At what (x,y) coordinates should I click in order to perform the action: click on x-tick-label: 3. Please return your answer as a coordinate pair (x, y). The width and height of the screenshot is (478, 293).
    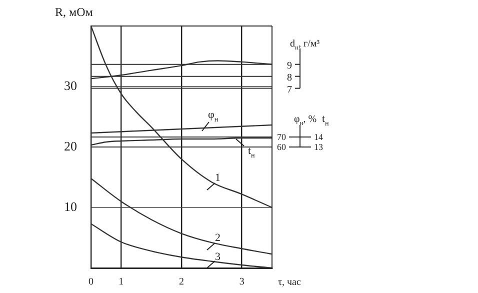
    Looking at the image, I should click on (241, 282).